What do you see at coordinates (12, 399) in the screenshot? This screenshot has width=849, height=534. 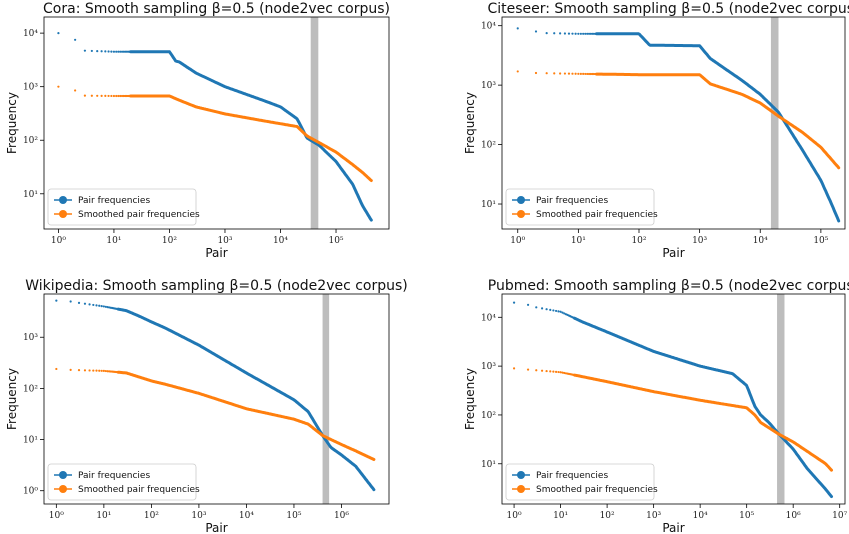 I see `y-axis-label: Frequency` at bounding box center [12, 399].